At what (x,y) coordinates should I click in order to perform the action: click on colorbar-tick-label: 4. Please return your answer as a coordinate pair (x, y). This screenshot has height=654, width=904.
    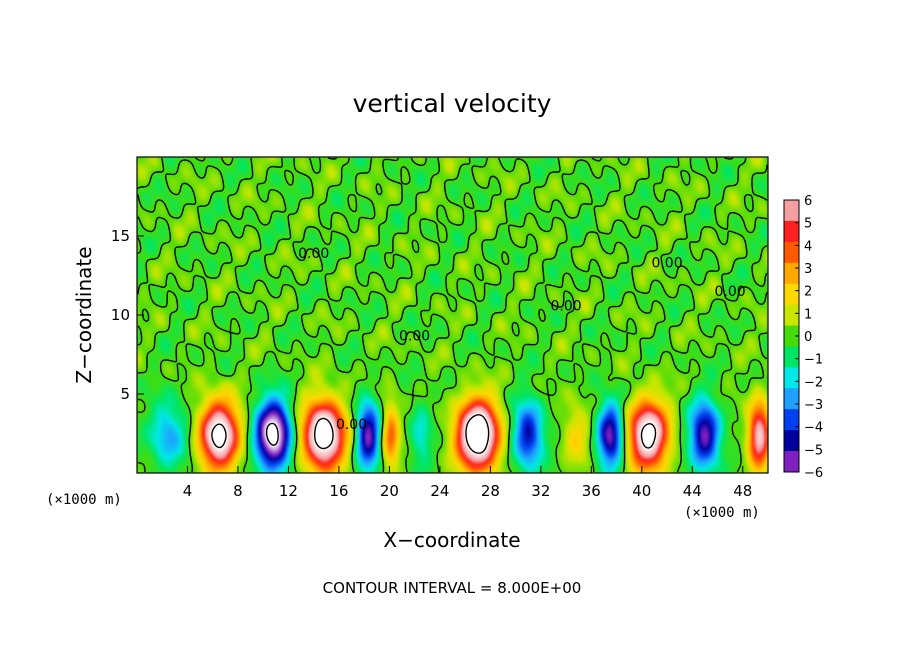
    Looking at the image, I should click on (808, 246).